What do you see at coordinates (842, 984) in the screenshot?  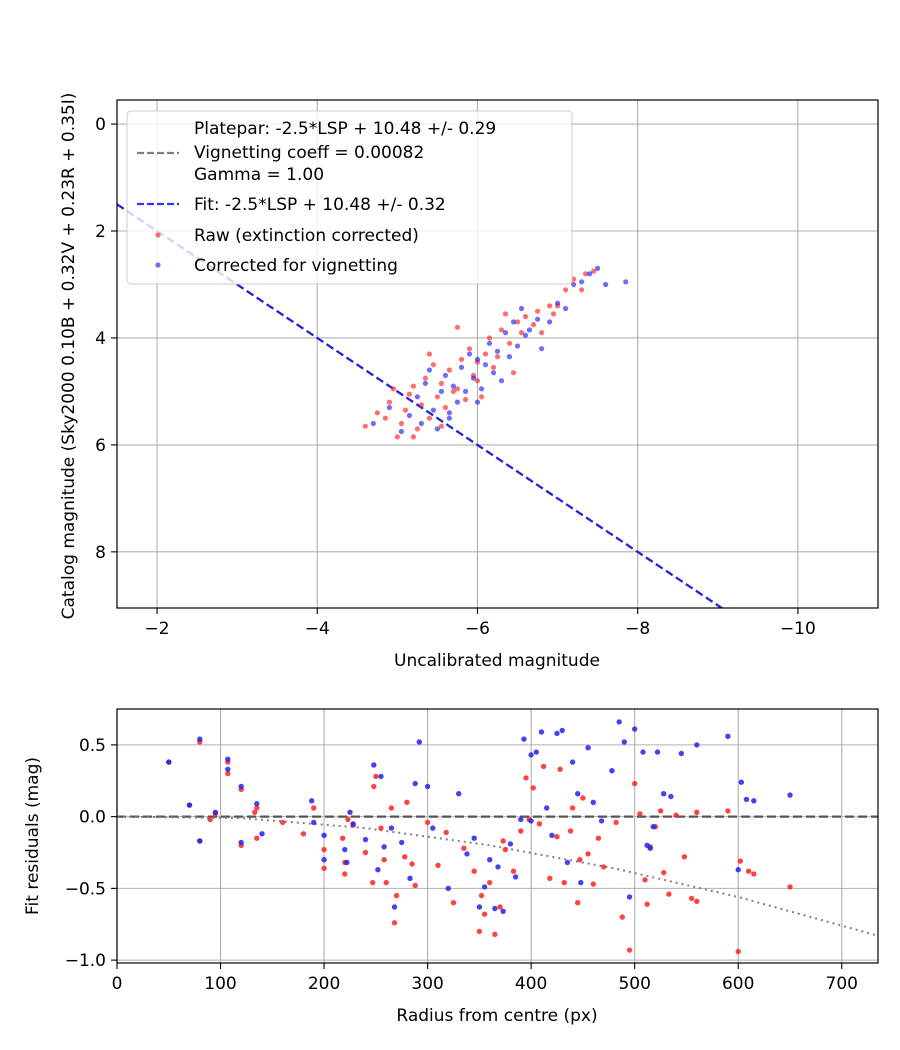 I see `x-tick-label: 700` at bounding box center [842, 984].